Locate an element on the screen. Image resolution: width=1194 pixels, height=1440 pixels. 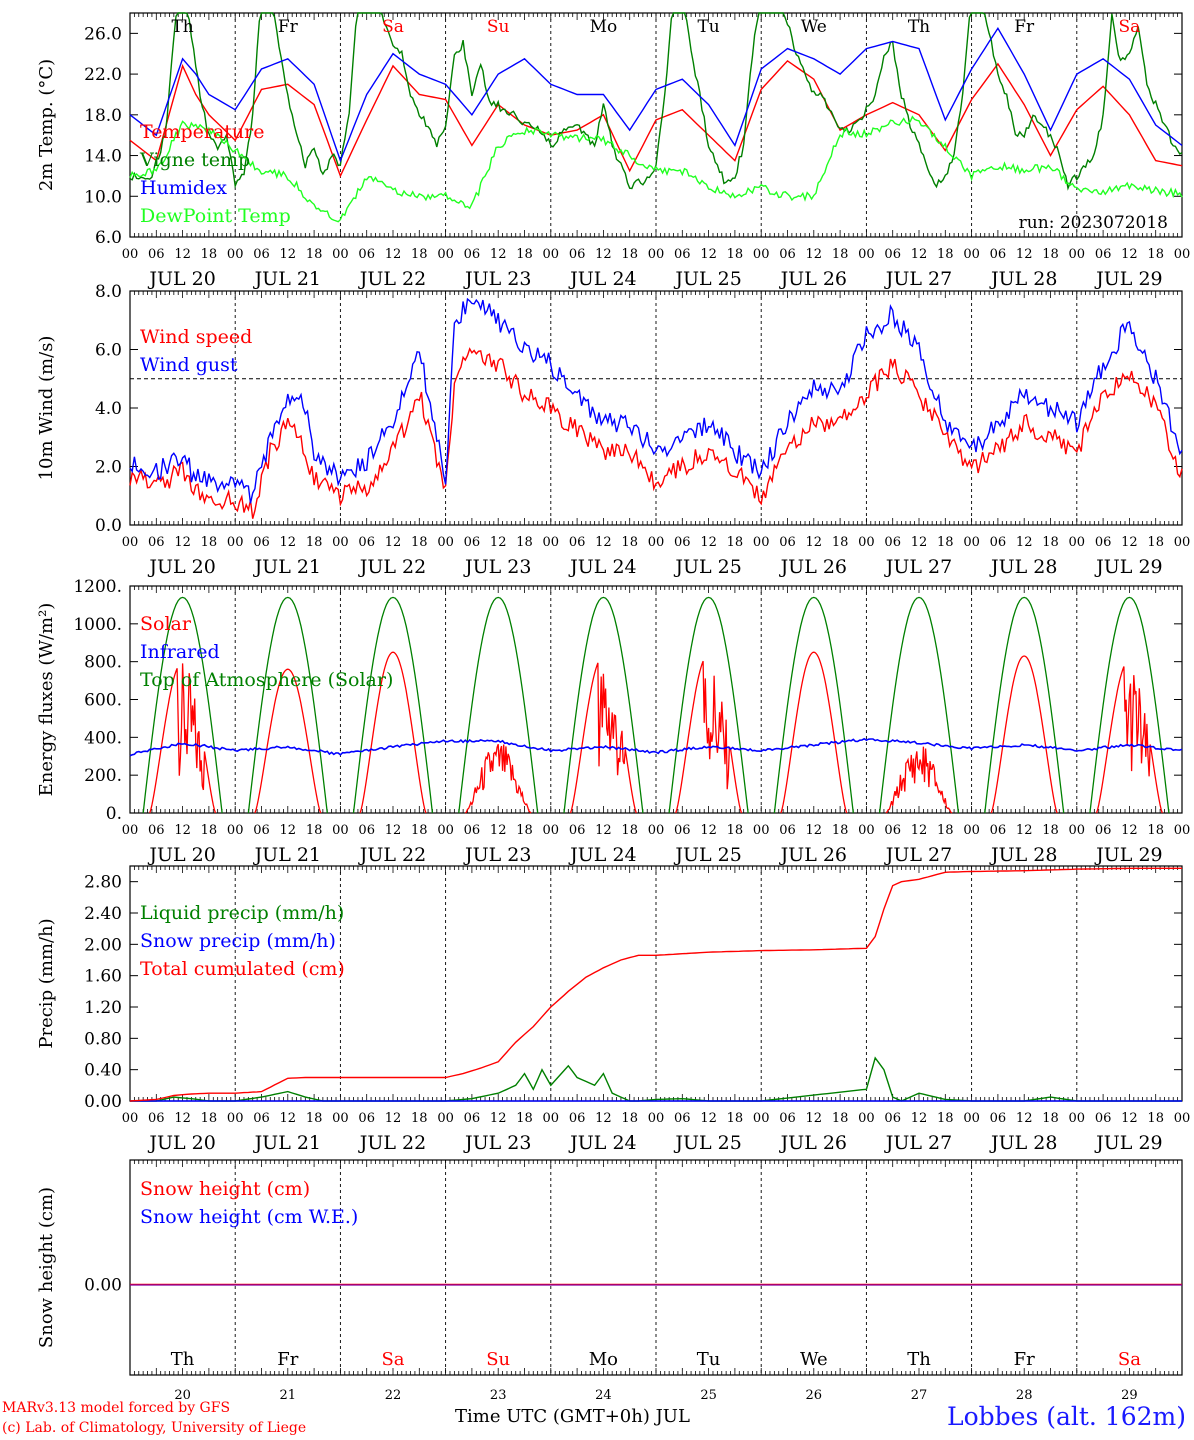
weekday-label-bottom: Fr is located at coordinates (1024, 1359).